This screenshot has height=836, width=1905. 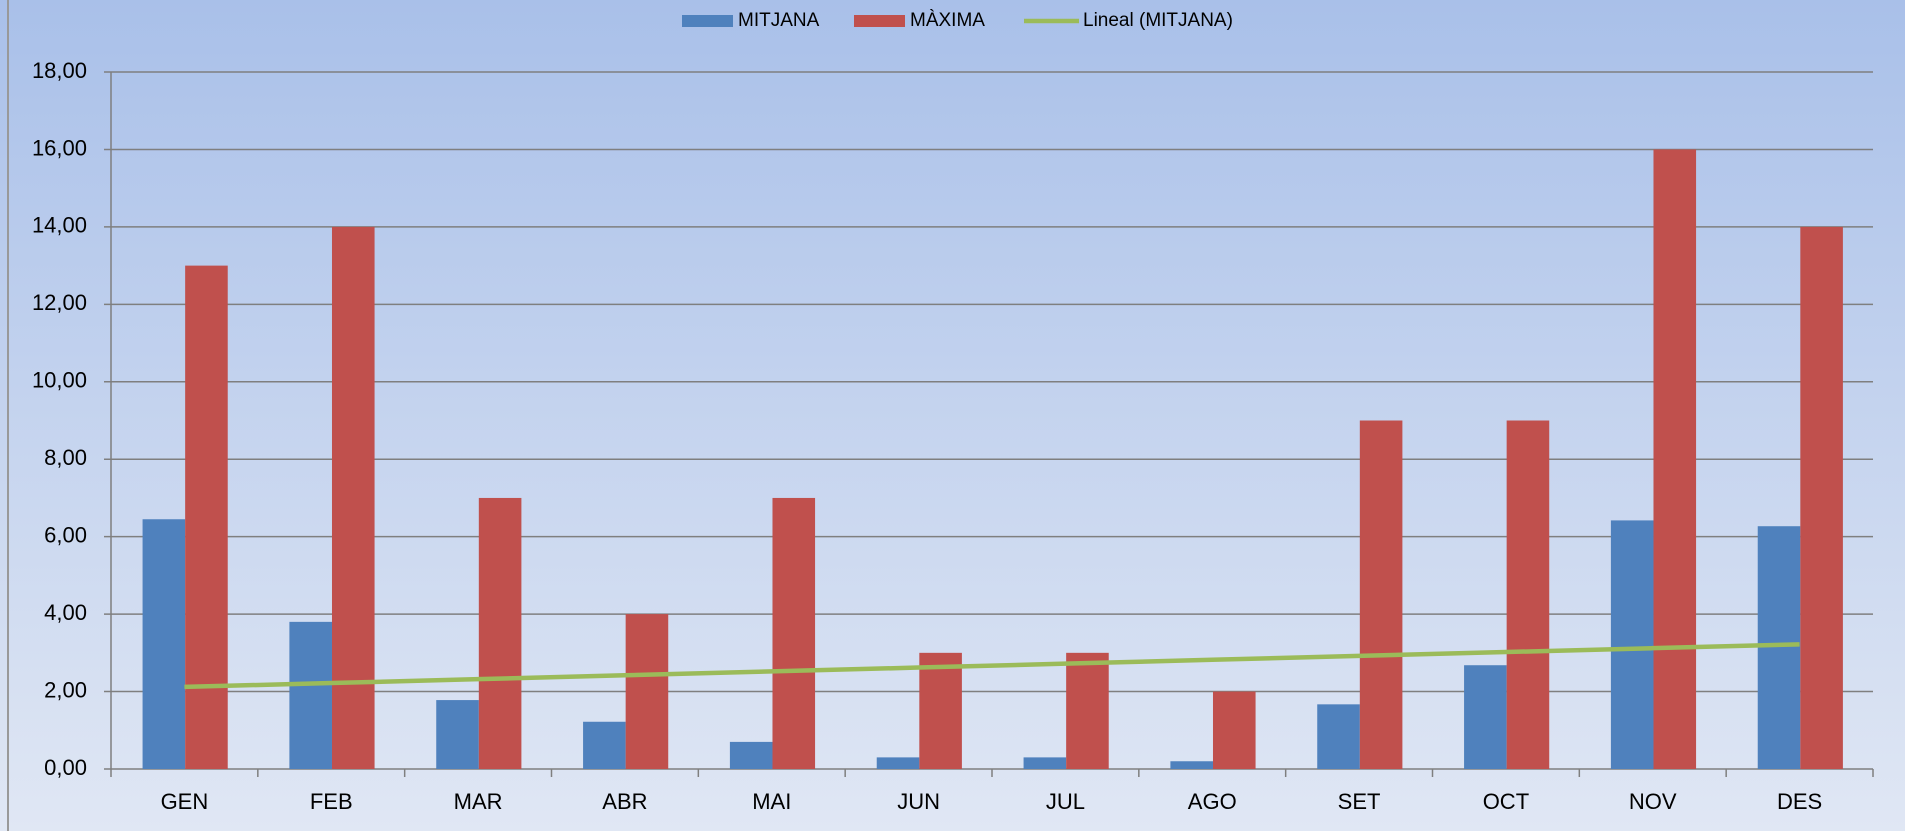 I want to click on x-tick-label: JUN, so click(x=918, y=801).